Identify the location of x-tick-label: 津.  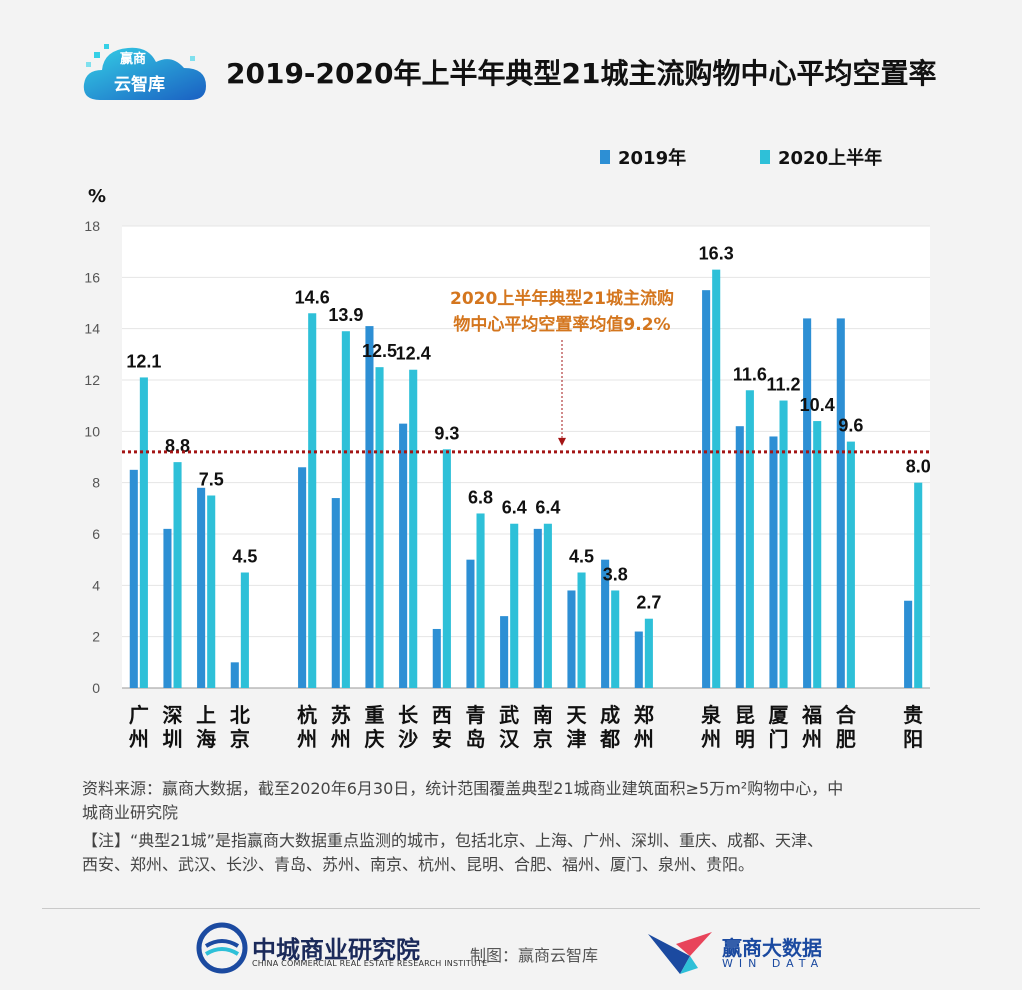
(577, 739).